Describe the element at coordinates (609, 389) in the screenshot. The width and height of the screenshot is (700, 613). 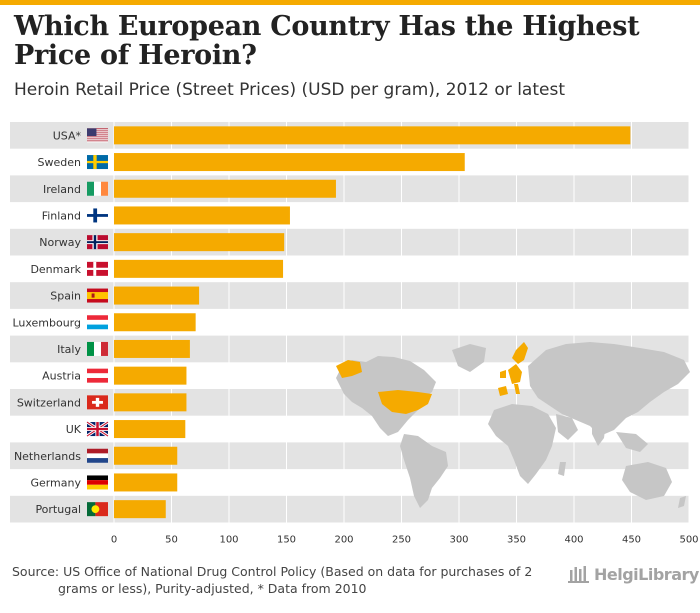
I see `map-eurasia` at that location.